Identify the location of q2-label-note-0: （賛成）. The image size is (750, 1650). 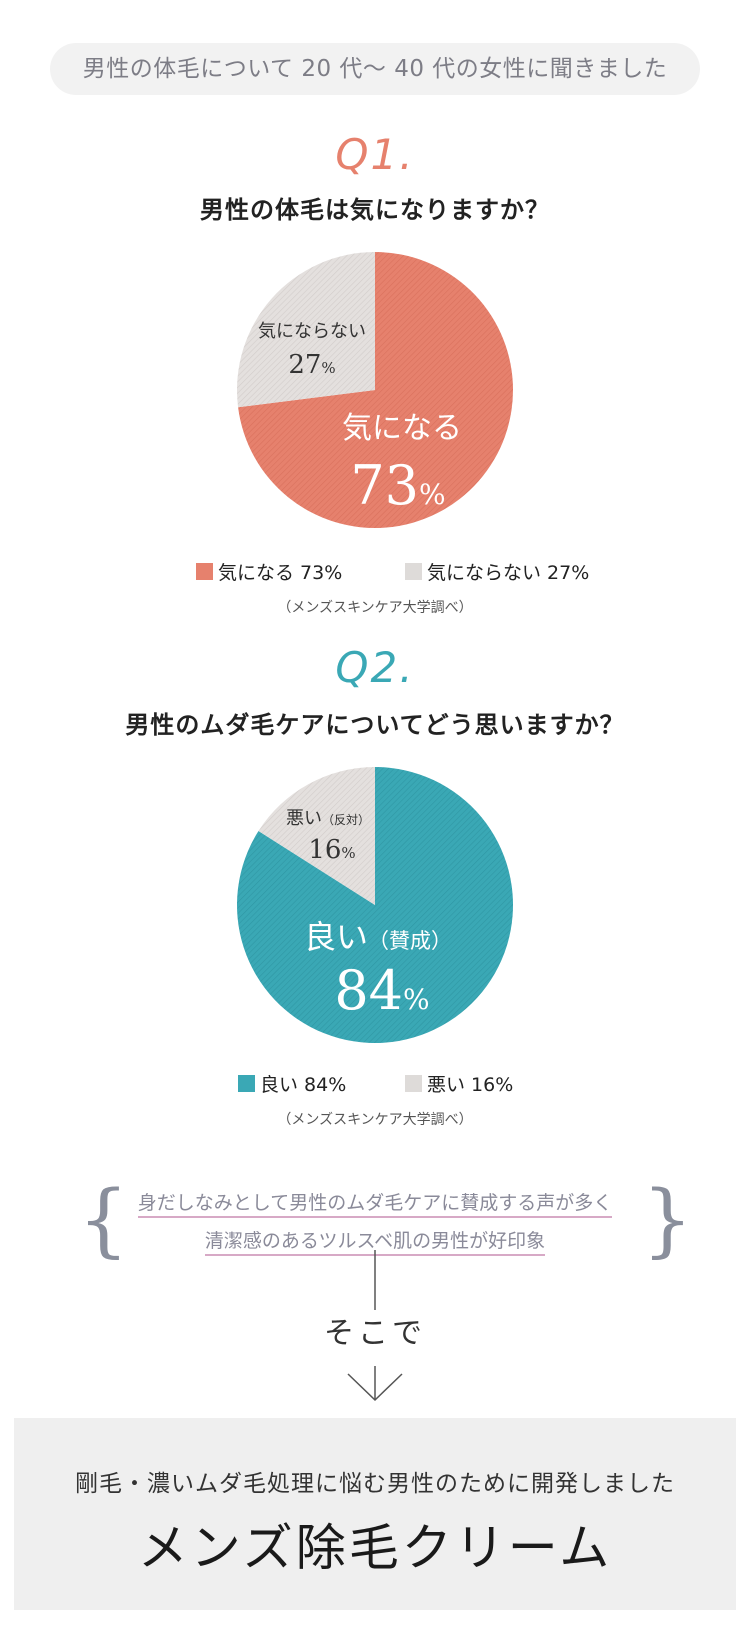
(410, 941).